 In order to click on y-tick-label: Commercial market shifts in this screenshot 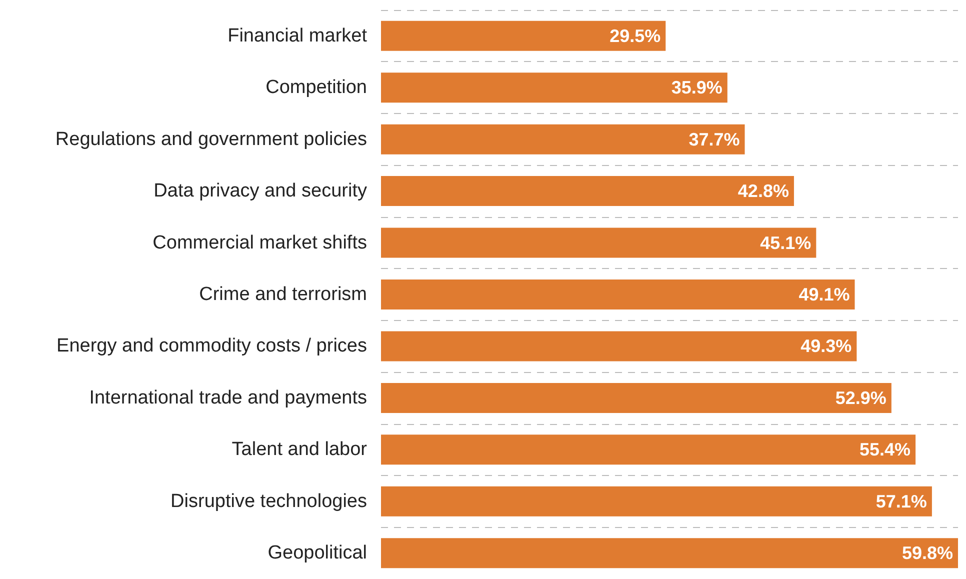, I will do `click(259, 243)`.